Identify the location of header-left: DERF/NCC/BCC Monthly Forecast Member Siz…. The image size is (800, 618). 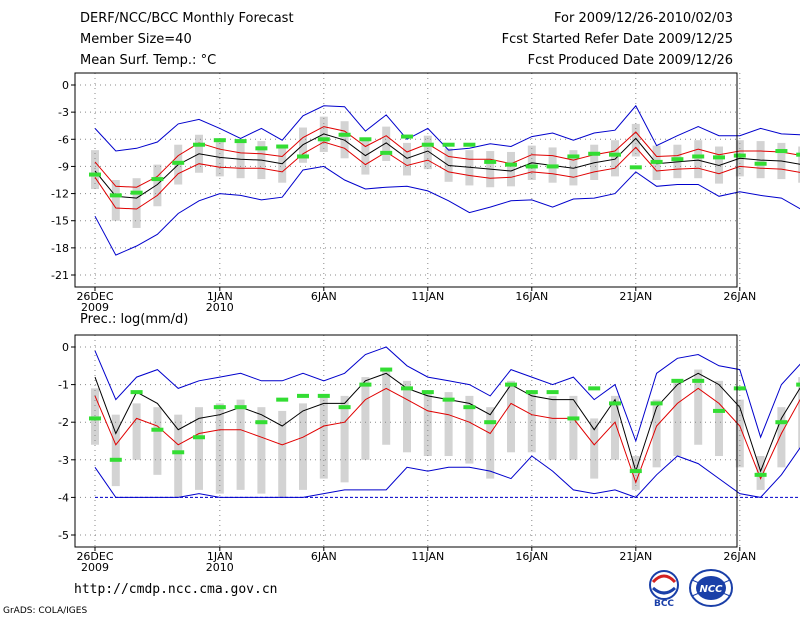
(187, 42).